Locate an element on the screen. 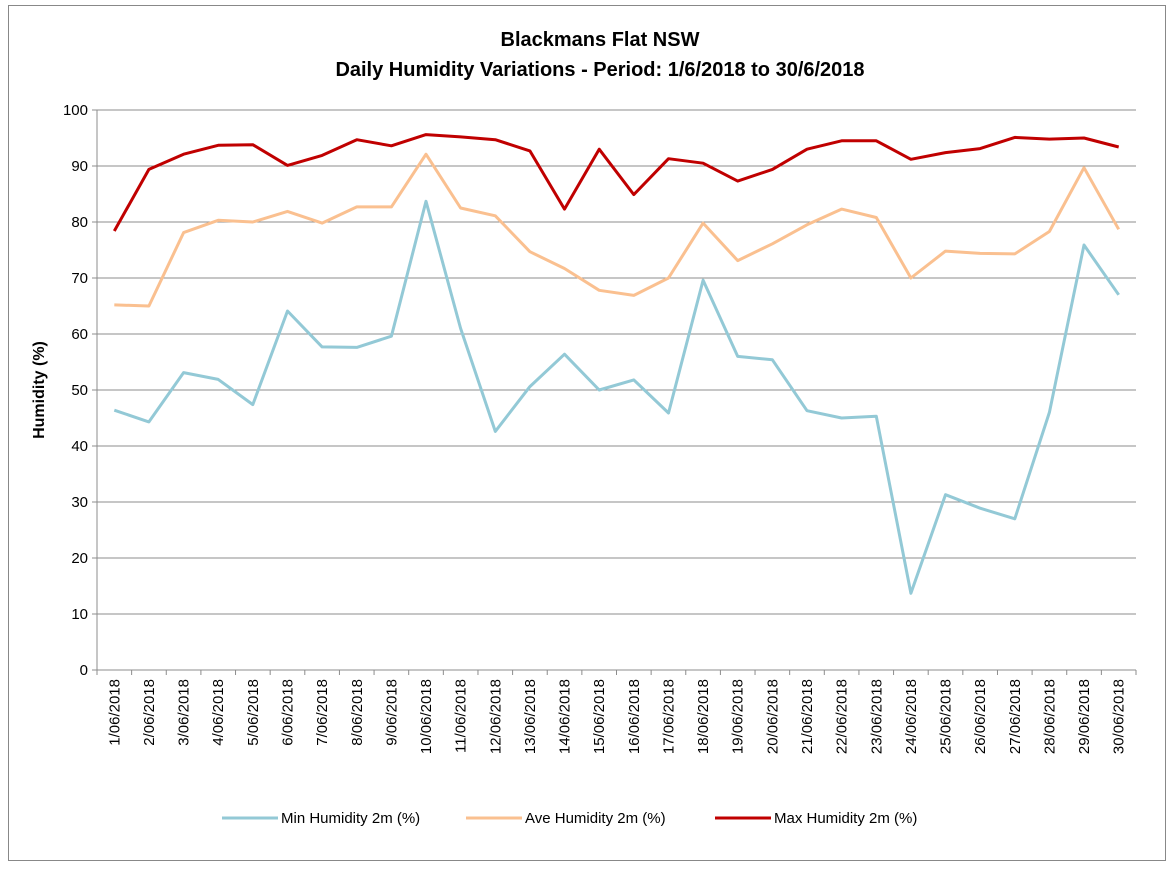 The image size is (1174, 869). y-tick-label: 30 is located at coordinates (79, 502).